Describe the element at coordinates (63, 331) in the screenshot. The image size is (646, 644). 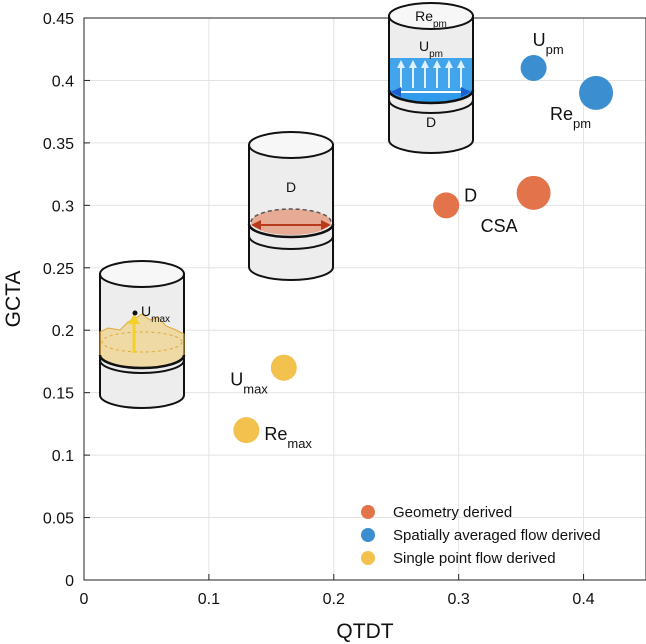
I see `y-tick-label: 0.2` at that location.